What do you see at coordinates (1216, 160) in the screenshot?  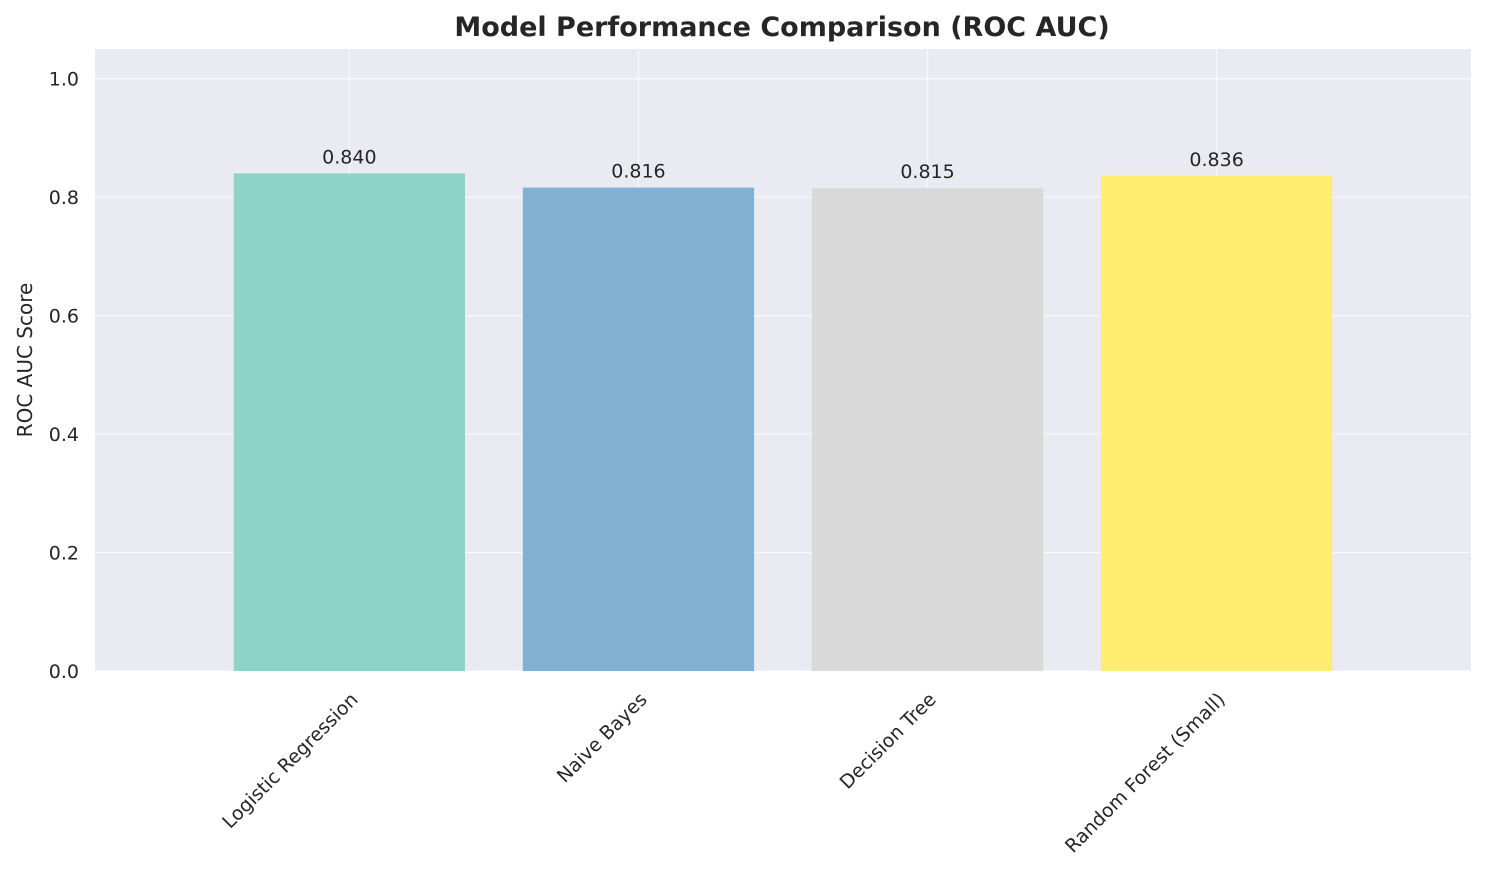 I see `bar-value-label: 0.836` at bounding box center [1216, 160].